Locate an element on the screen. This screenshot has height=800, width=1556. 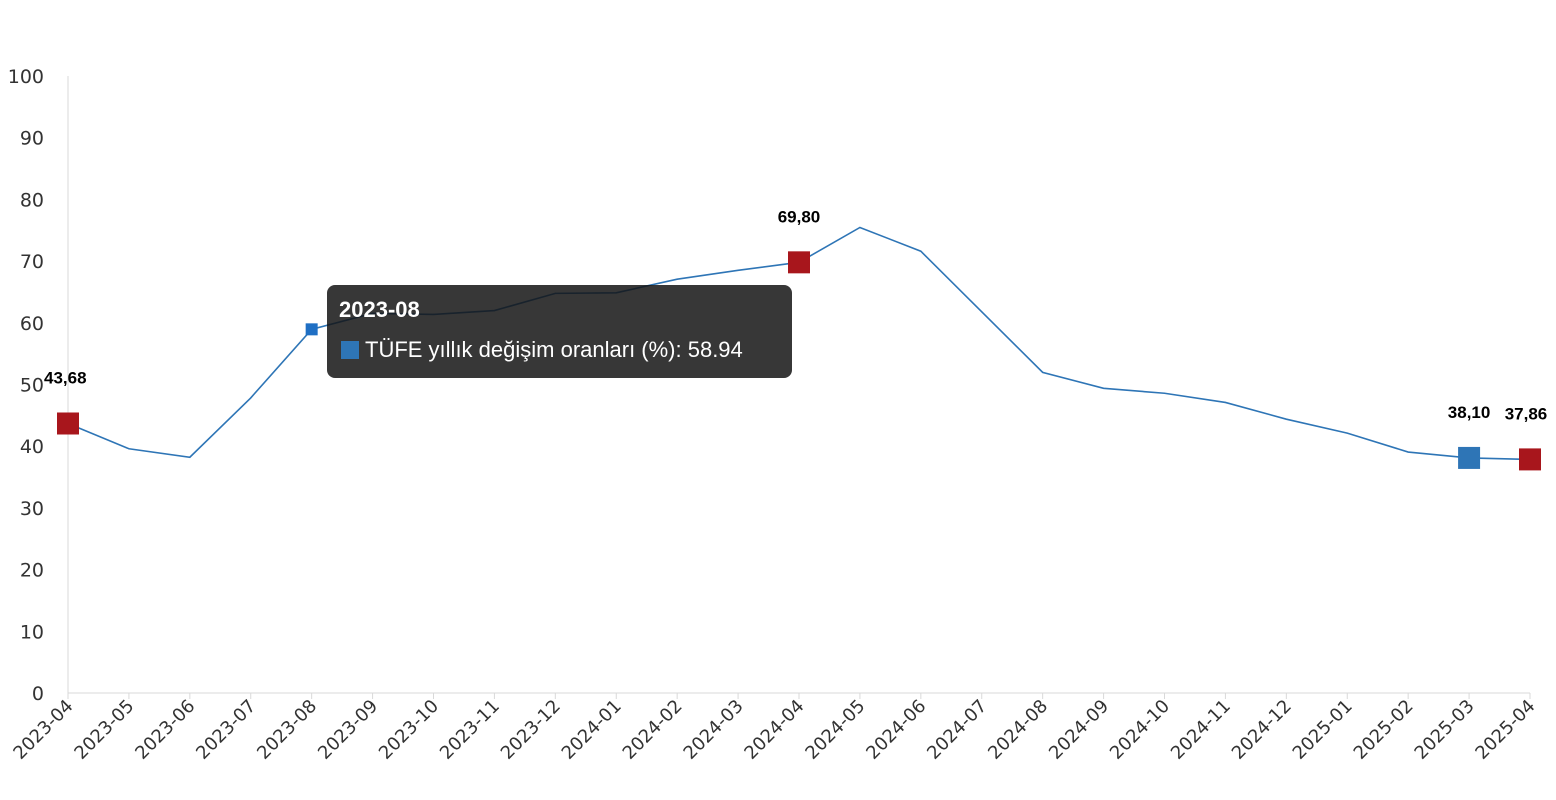
x-tick-label: 2023-12 is located at coordinates (531, 730).